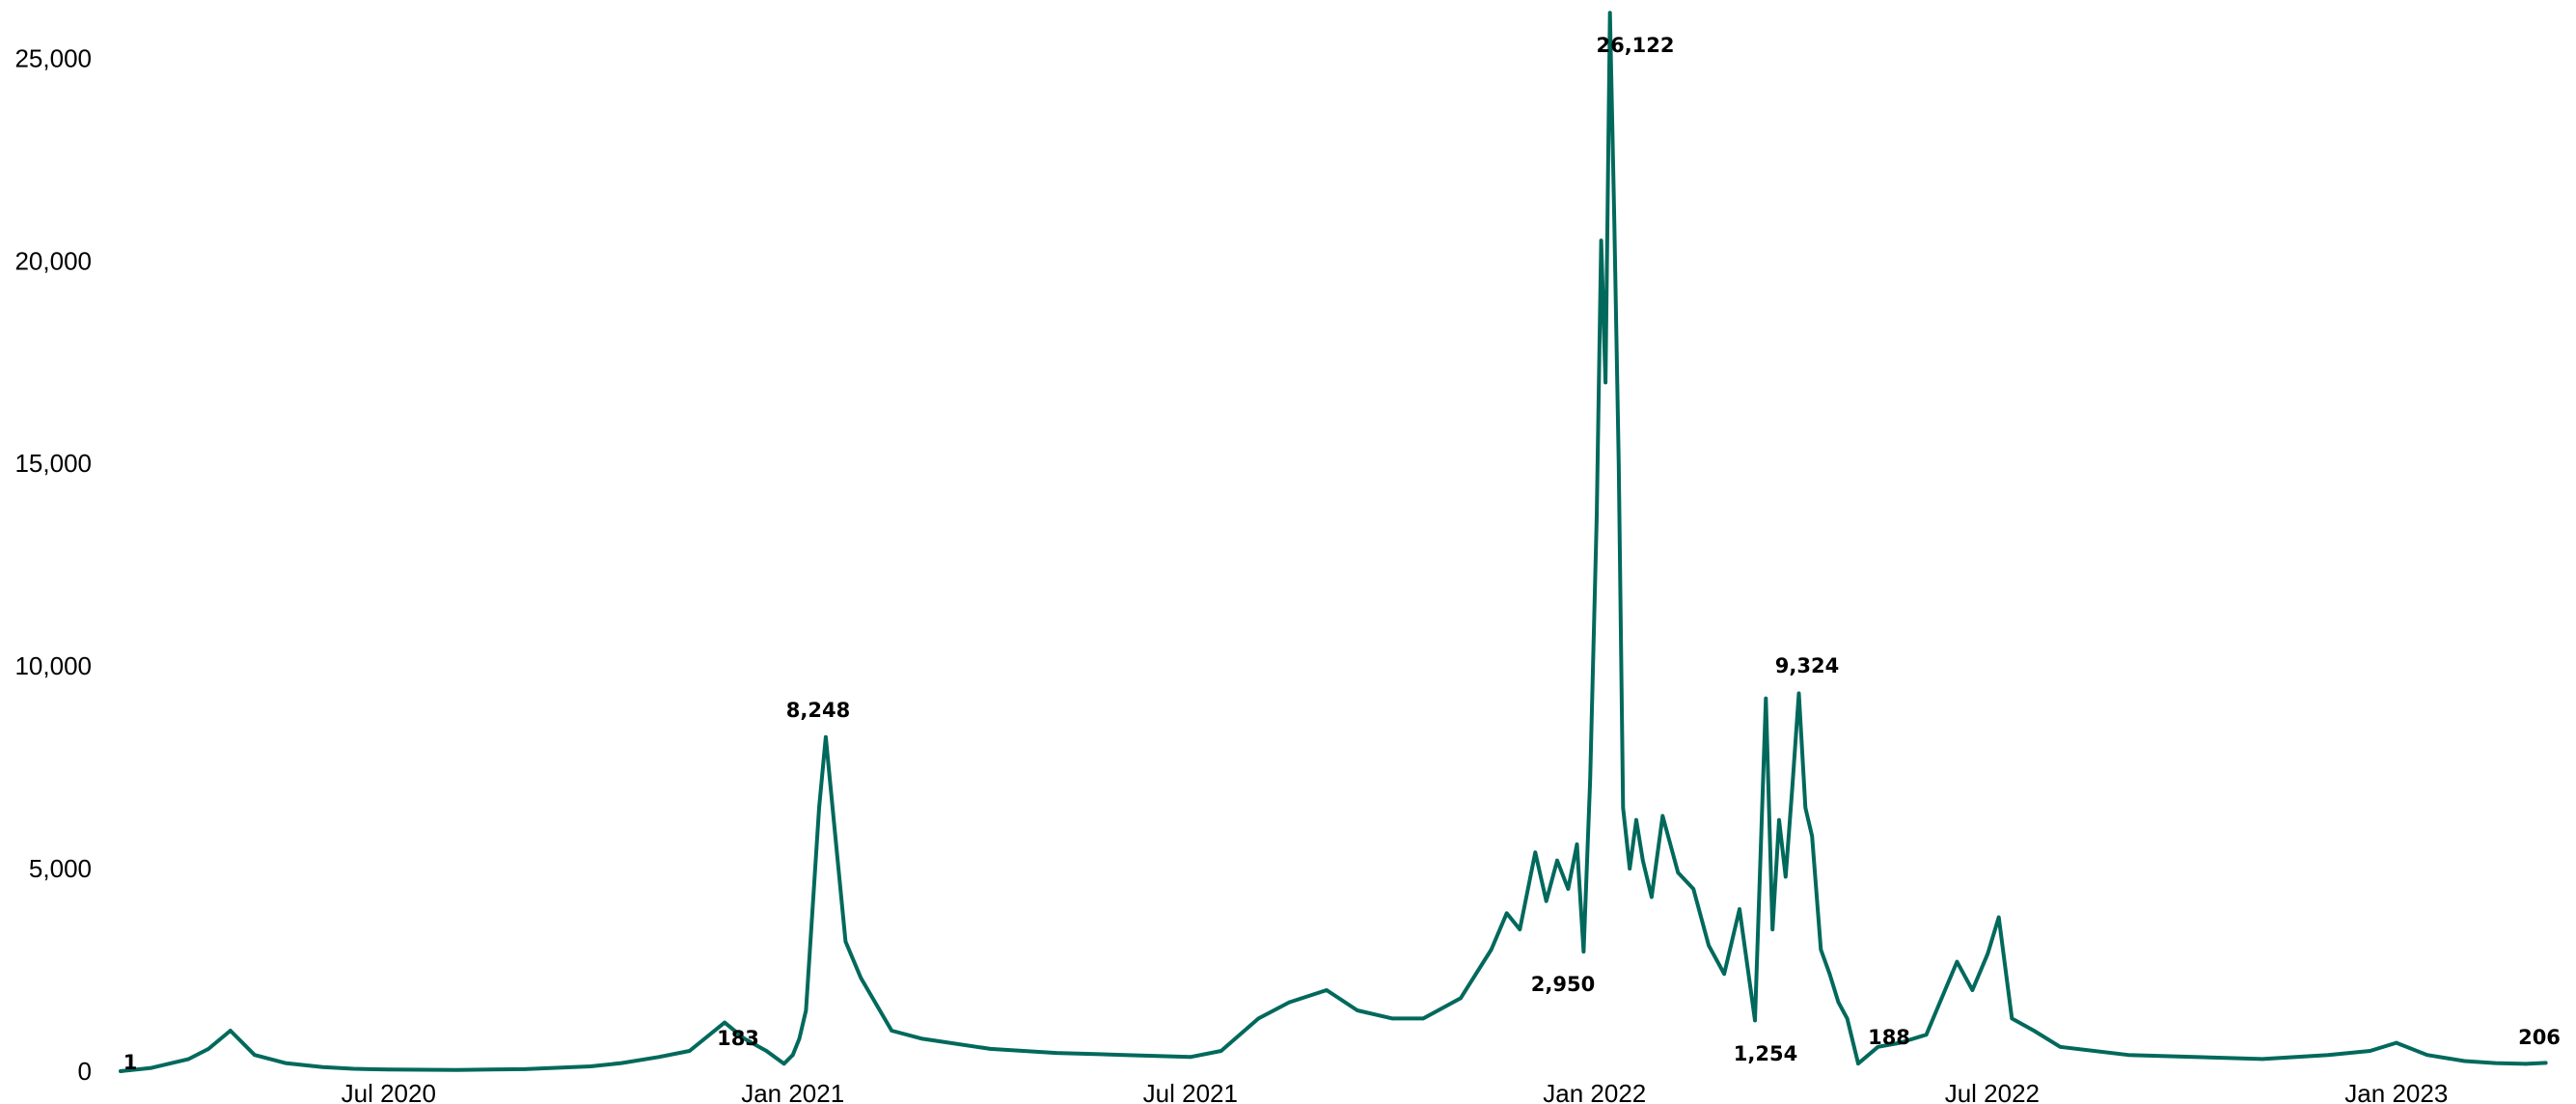 This screenshot has height=1104, width=2576. I want to click on y-tick-label: 0, so click(85, 1071).